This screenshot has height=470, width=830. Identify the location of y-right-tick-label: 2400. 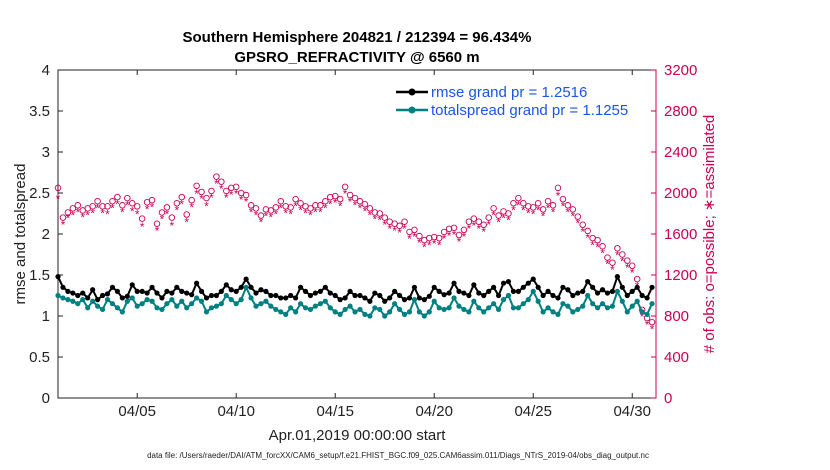
(680, 152).